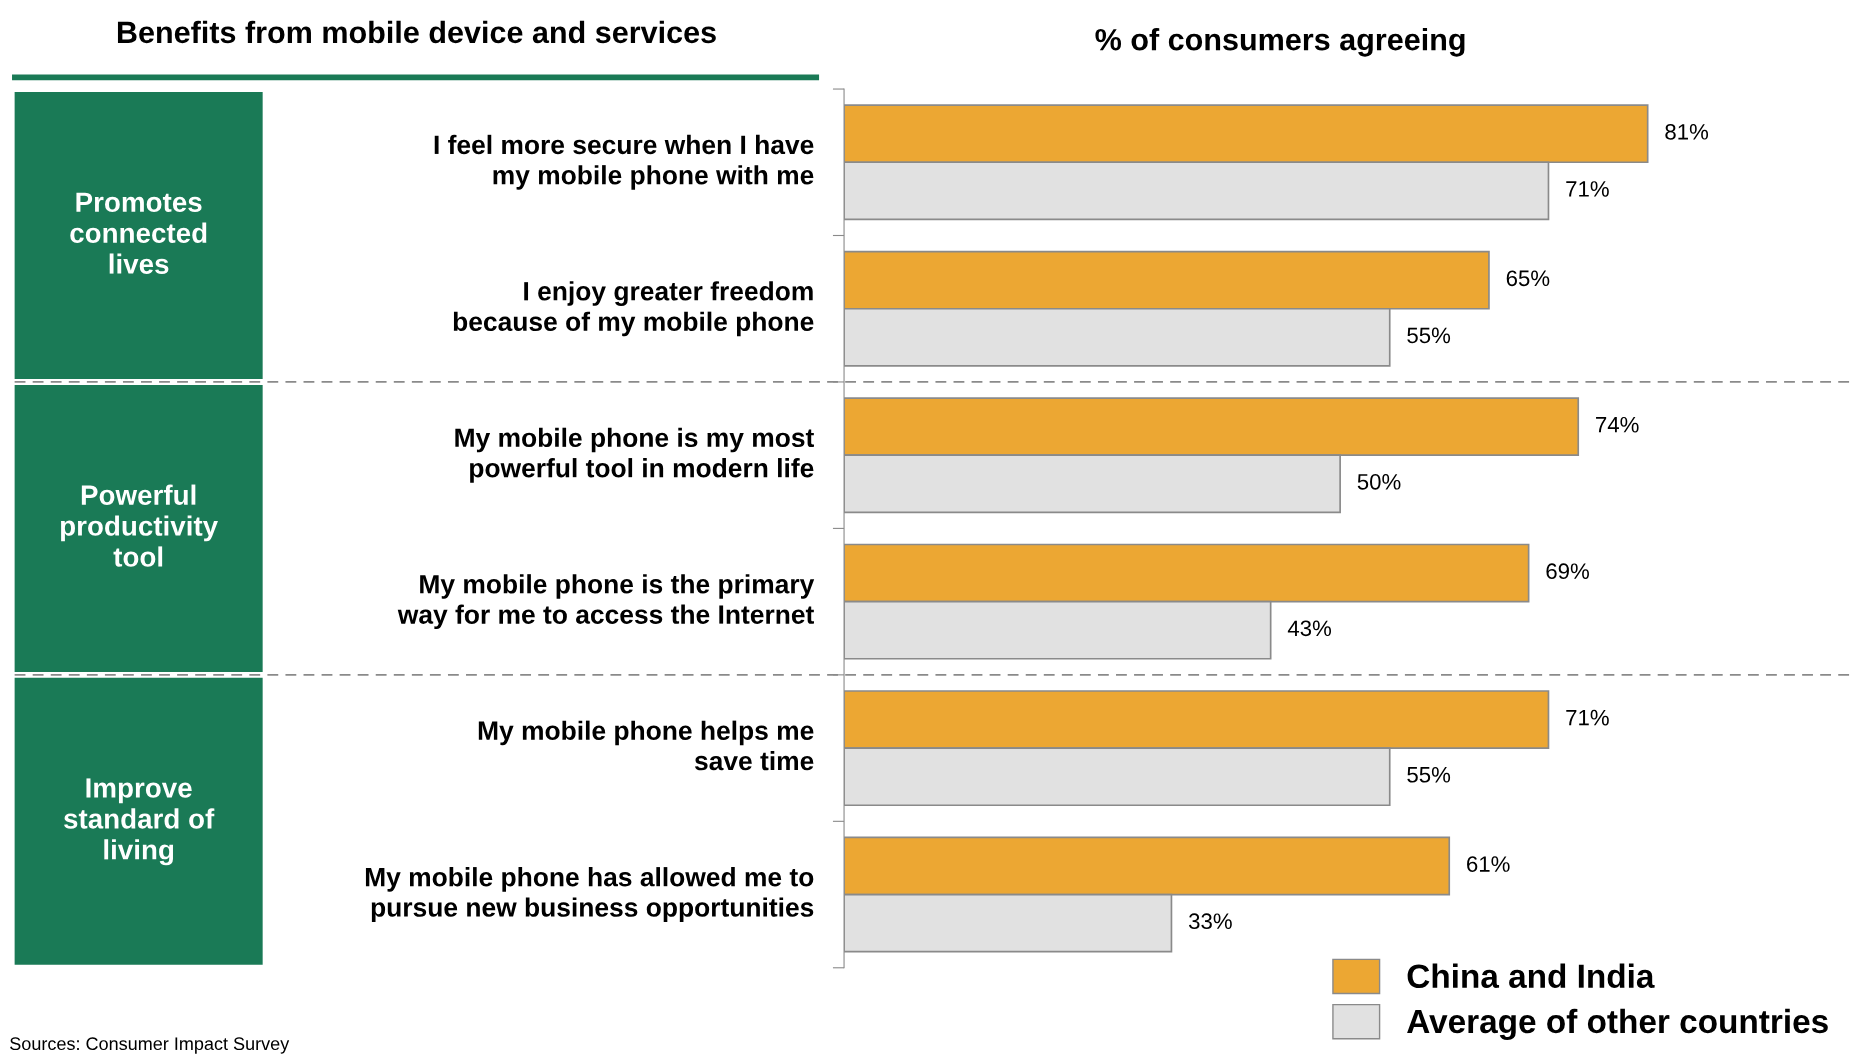 This screenshot has width=1851, height=1060. What do you see at coordinates (606, 602) in the screenshot?
I see `y-tick-label: My mobile phone is the primary way for me to access the Internet` at bounding box center [606, 602].